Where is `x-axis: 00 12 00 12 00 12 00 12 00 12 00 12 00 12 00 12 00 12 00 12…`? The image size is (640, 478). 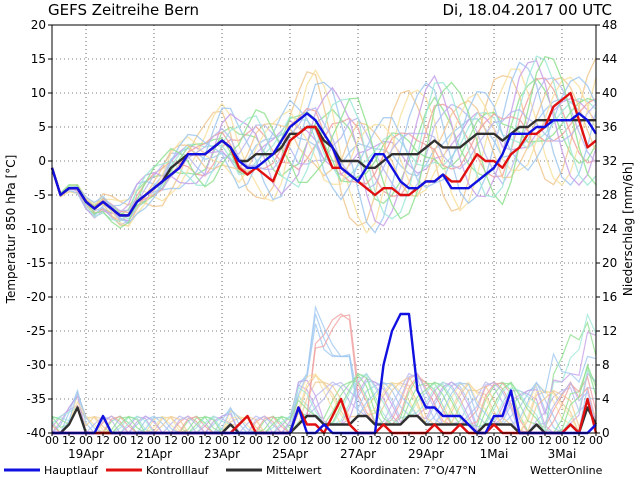
x-axis: 00 12 00 12 00 12 00 12 00 12 00 12 00 12 00 12 00 12 00 12… is located at coordinates (324, 447).